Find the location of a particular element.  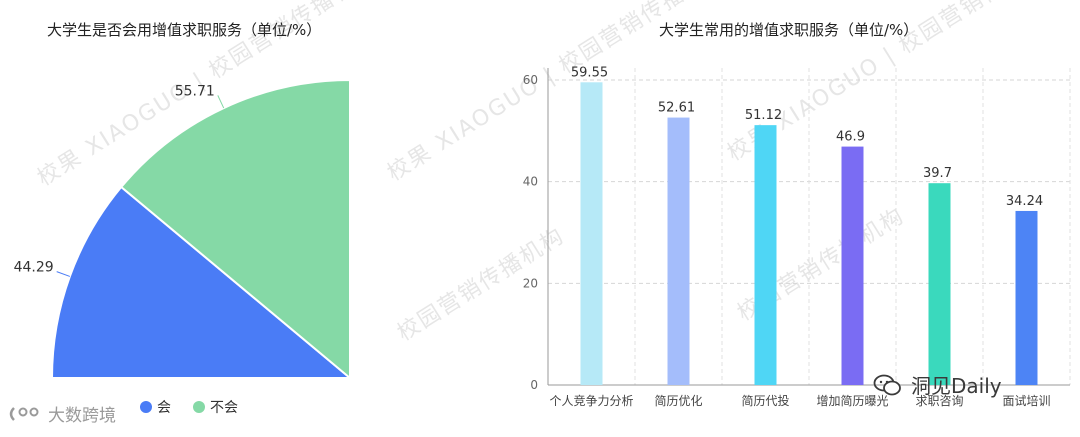

wechat-icon is located at coordinates (887, 384).